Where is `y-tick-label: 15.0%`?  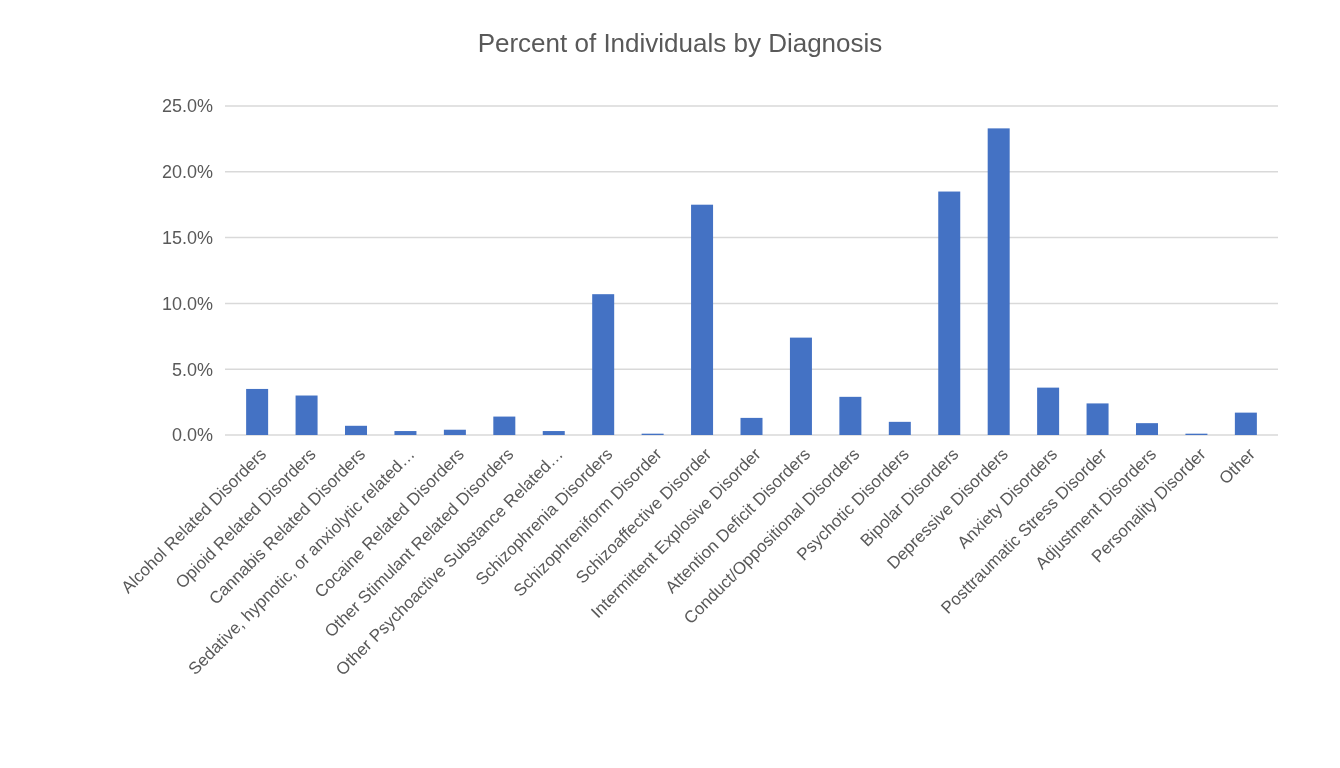 y-tick-label: 15.0% is located at coordinates (187, 237).